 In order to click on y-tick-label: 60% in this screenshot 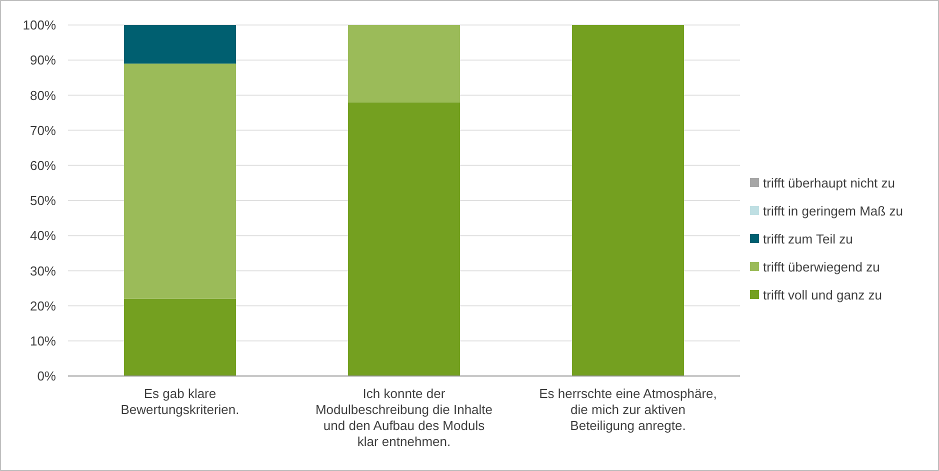, I will do `click(43, 165)`.